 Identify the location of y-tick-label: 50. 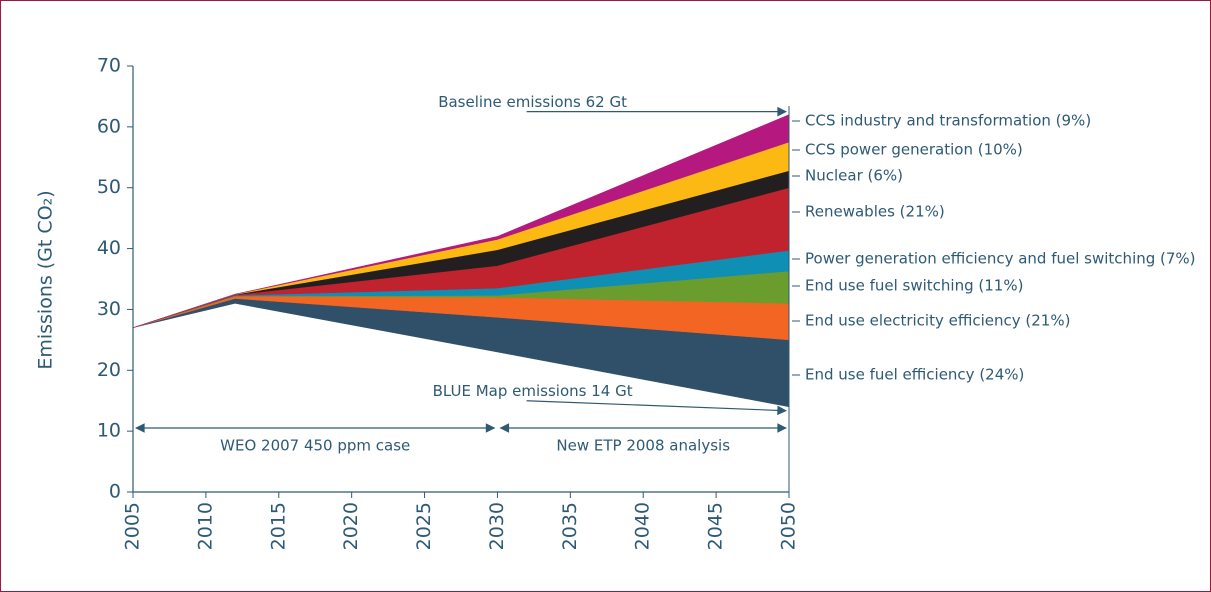
(109, 187).